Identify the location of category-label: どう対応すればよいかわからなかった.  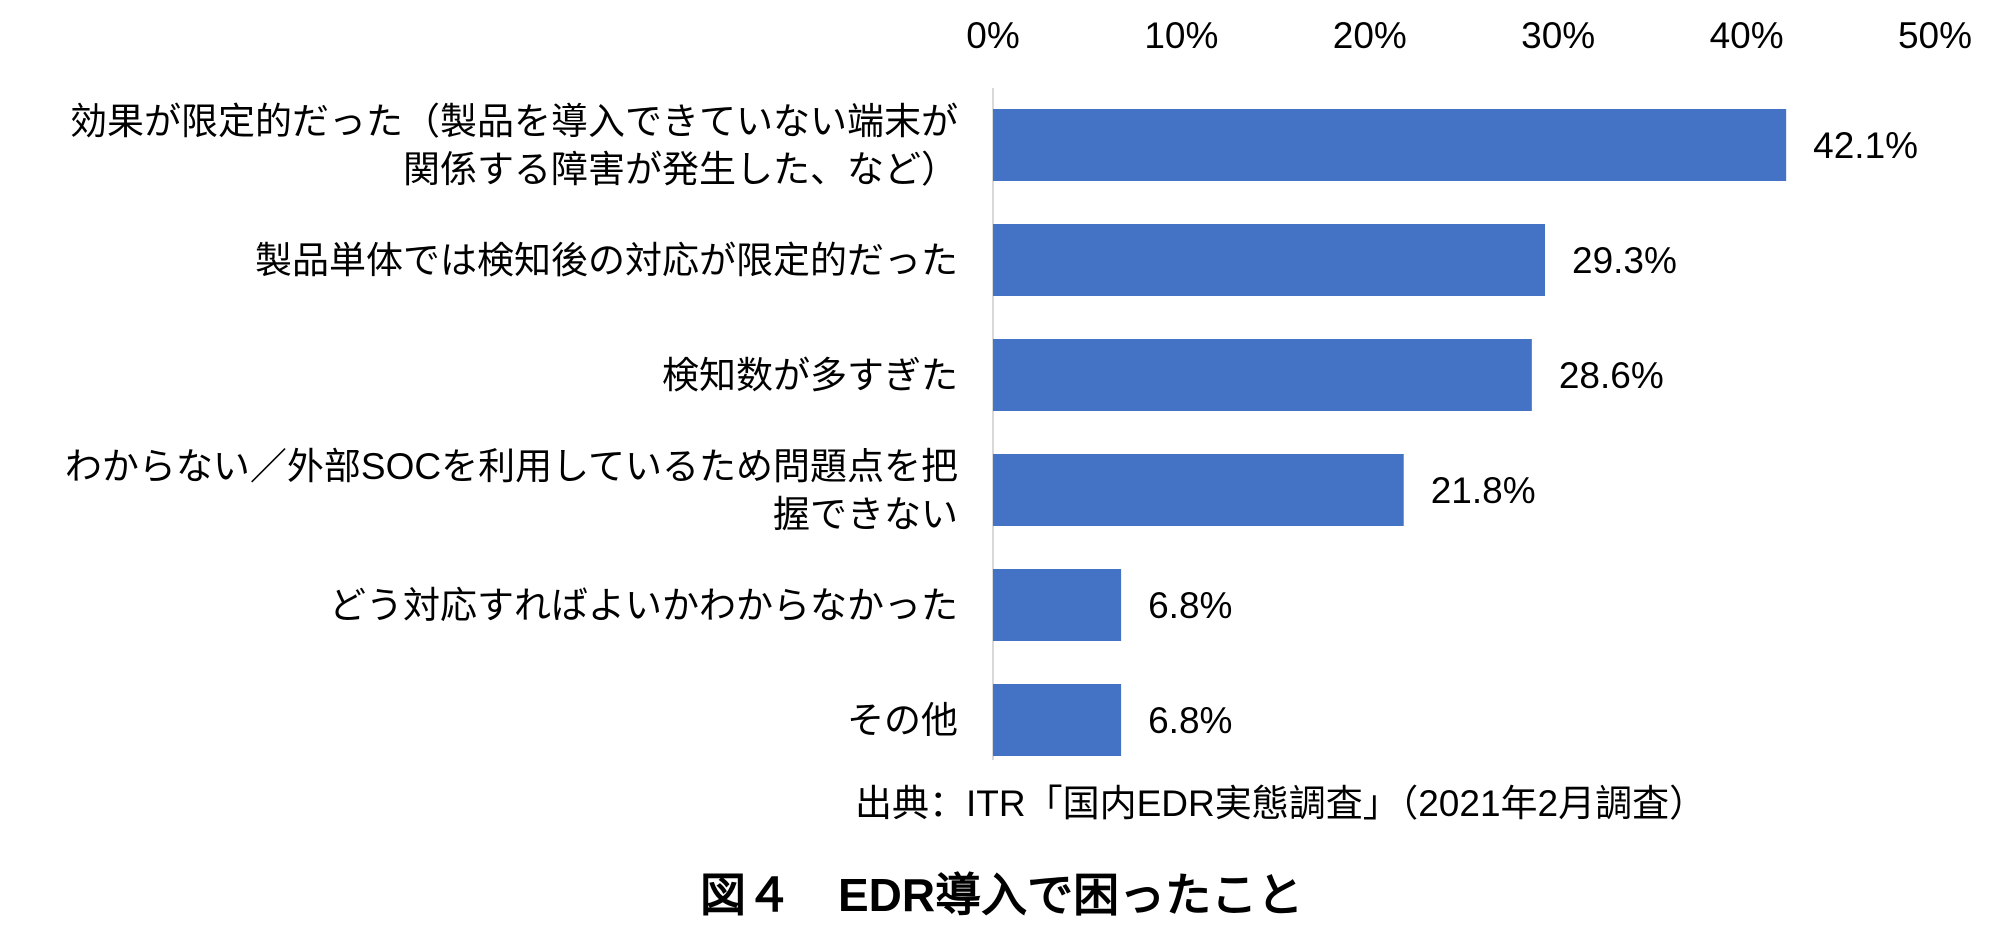
(643, 605).